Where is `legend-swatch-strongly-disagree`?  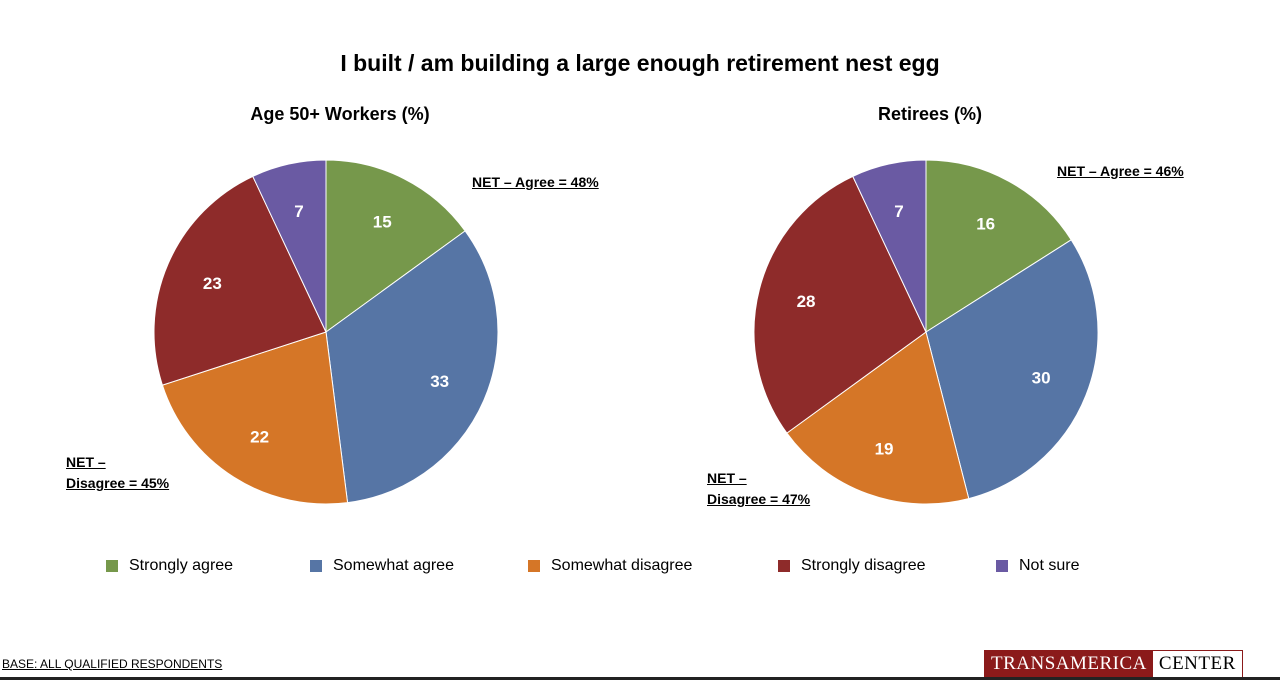
legend-swatch-strongly-disagree is located at coordinates (784, 566).